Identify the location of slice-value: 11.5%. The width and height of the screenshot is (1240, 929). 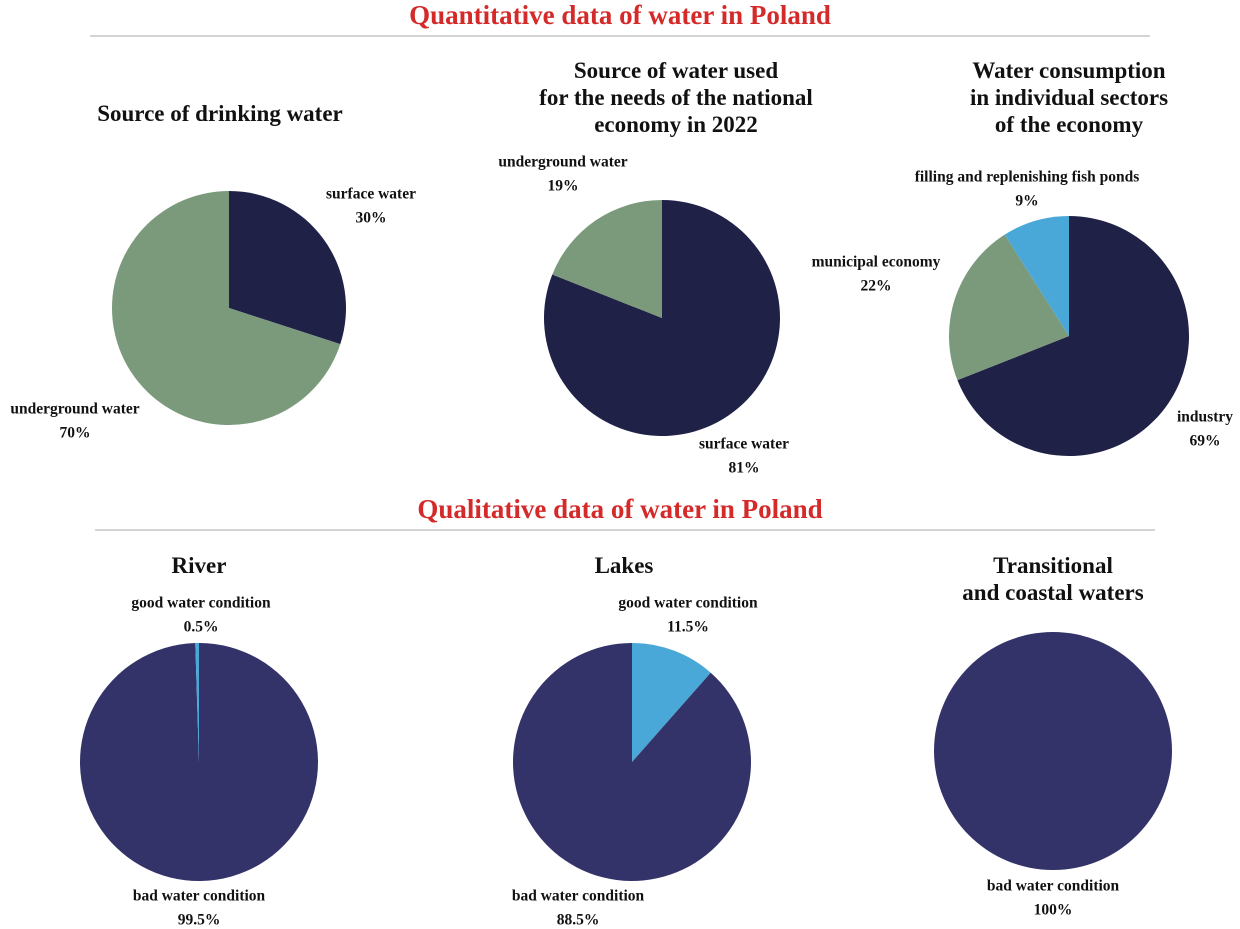
(688, 627).